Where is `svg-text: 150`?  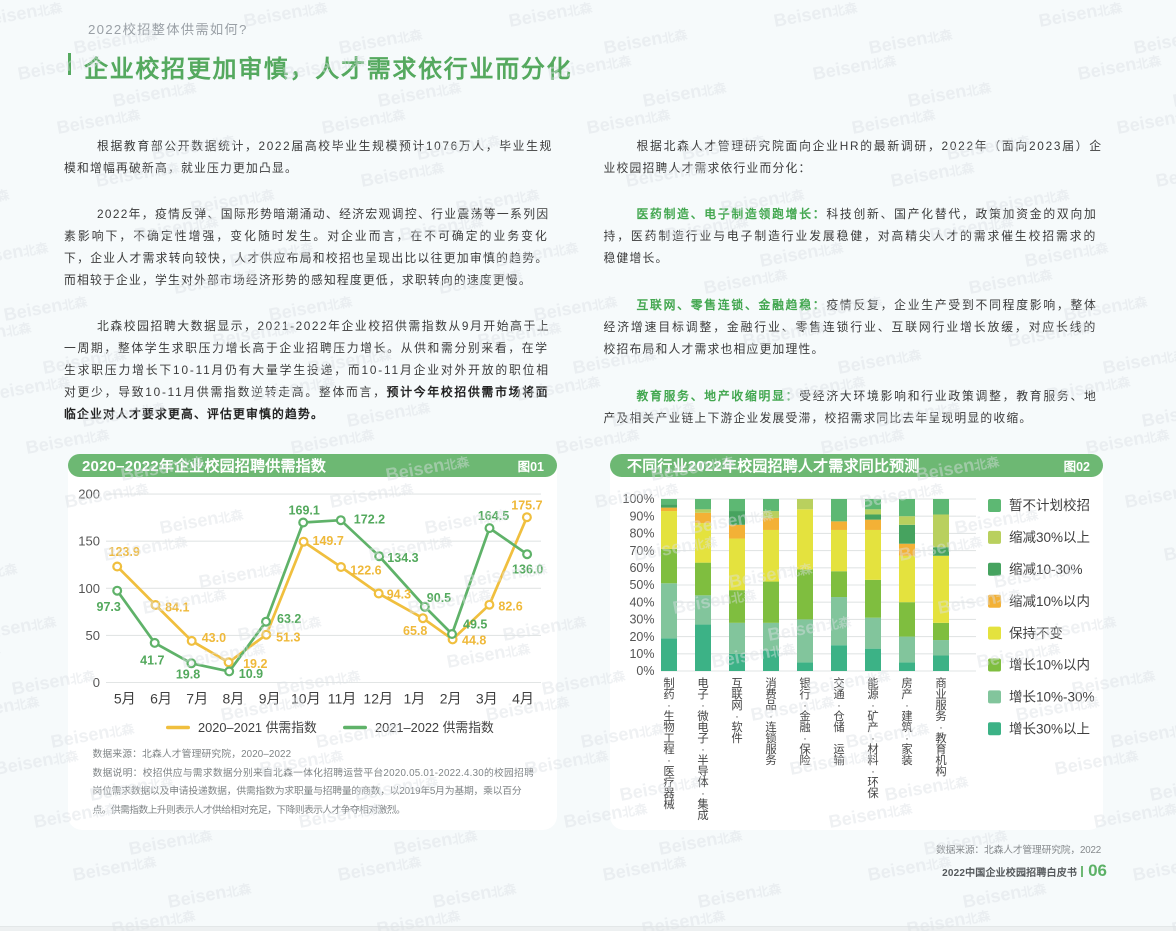 svg-text: 150 is located at coordinates (89, 541).